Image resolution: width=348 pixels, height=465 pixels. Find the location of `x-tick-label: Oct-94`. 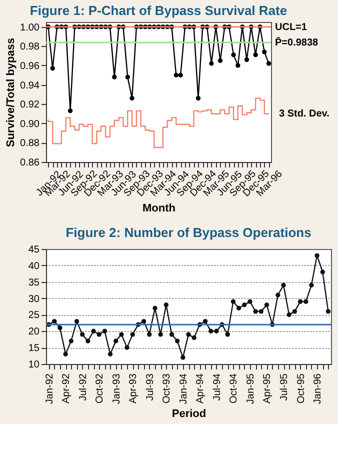

x-tick-label: Oct-94 is located at coordinates (234, 388).